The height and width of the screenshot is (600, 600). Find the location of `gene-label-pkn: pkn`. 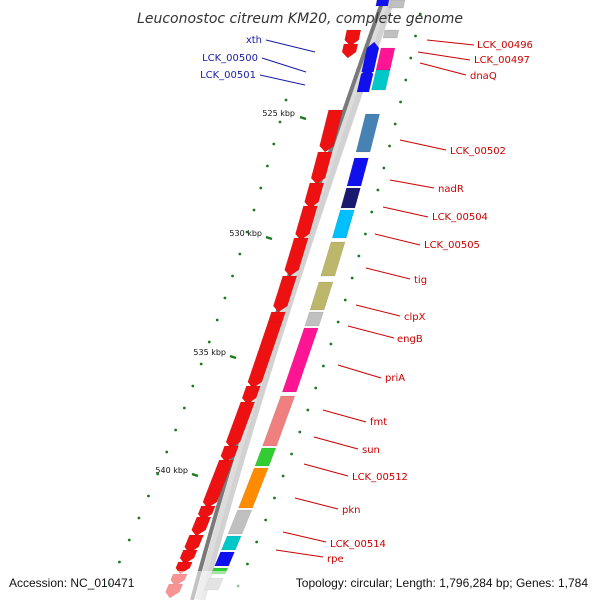

gene-label-pkn: pkn is located at coordinates (351, 510).